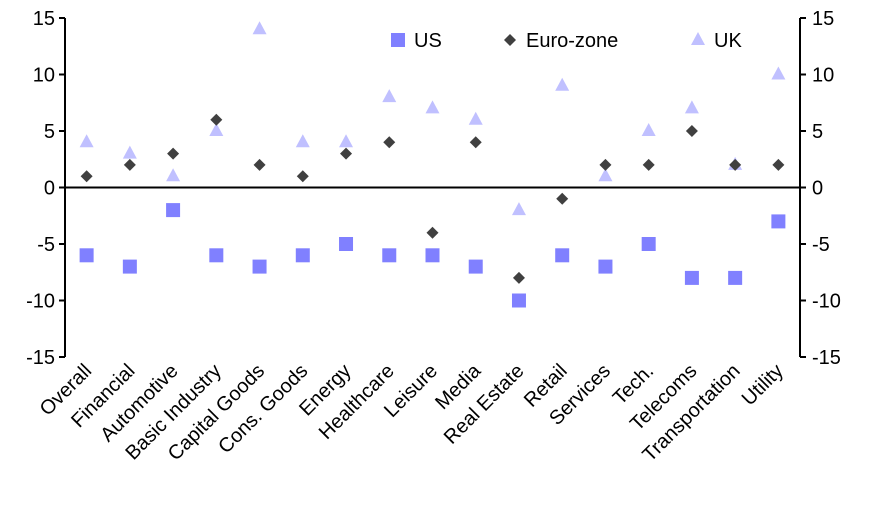 The image size is (872, 510). What do you see at coordinates (572, 41) in the screenshot?
I see `legend-label: Euro-zone` at bounding box center [572, 41].